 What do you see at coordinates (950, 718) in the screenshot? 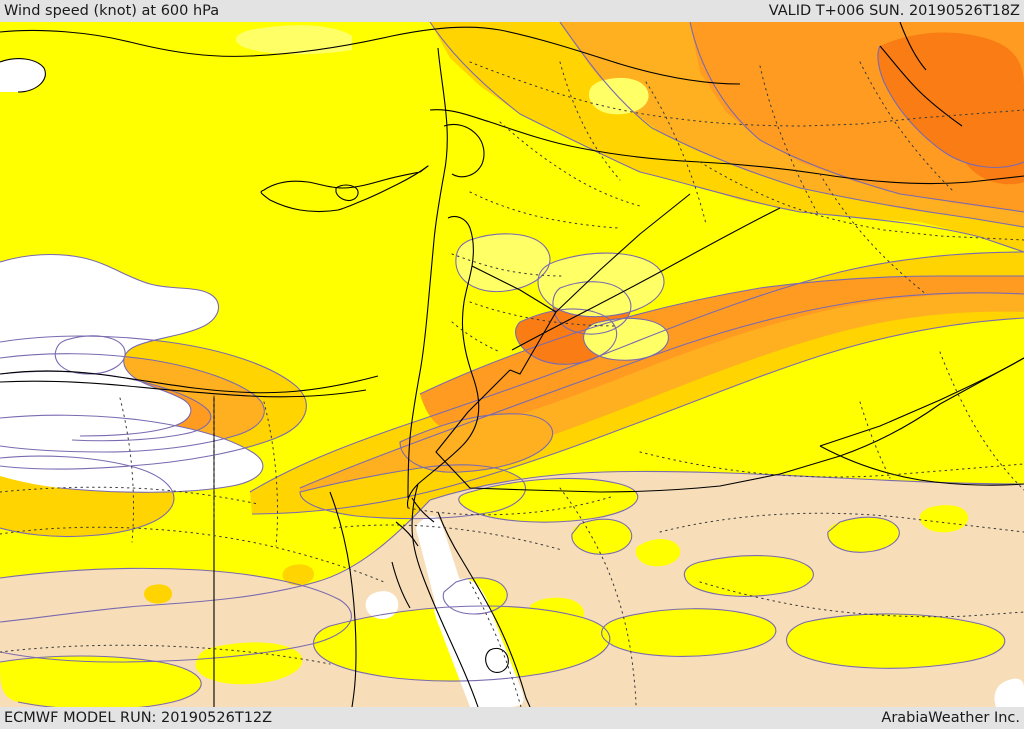
I see `provider-label: ArabiaWeather Inc.` at bounding box center [950, 718].